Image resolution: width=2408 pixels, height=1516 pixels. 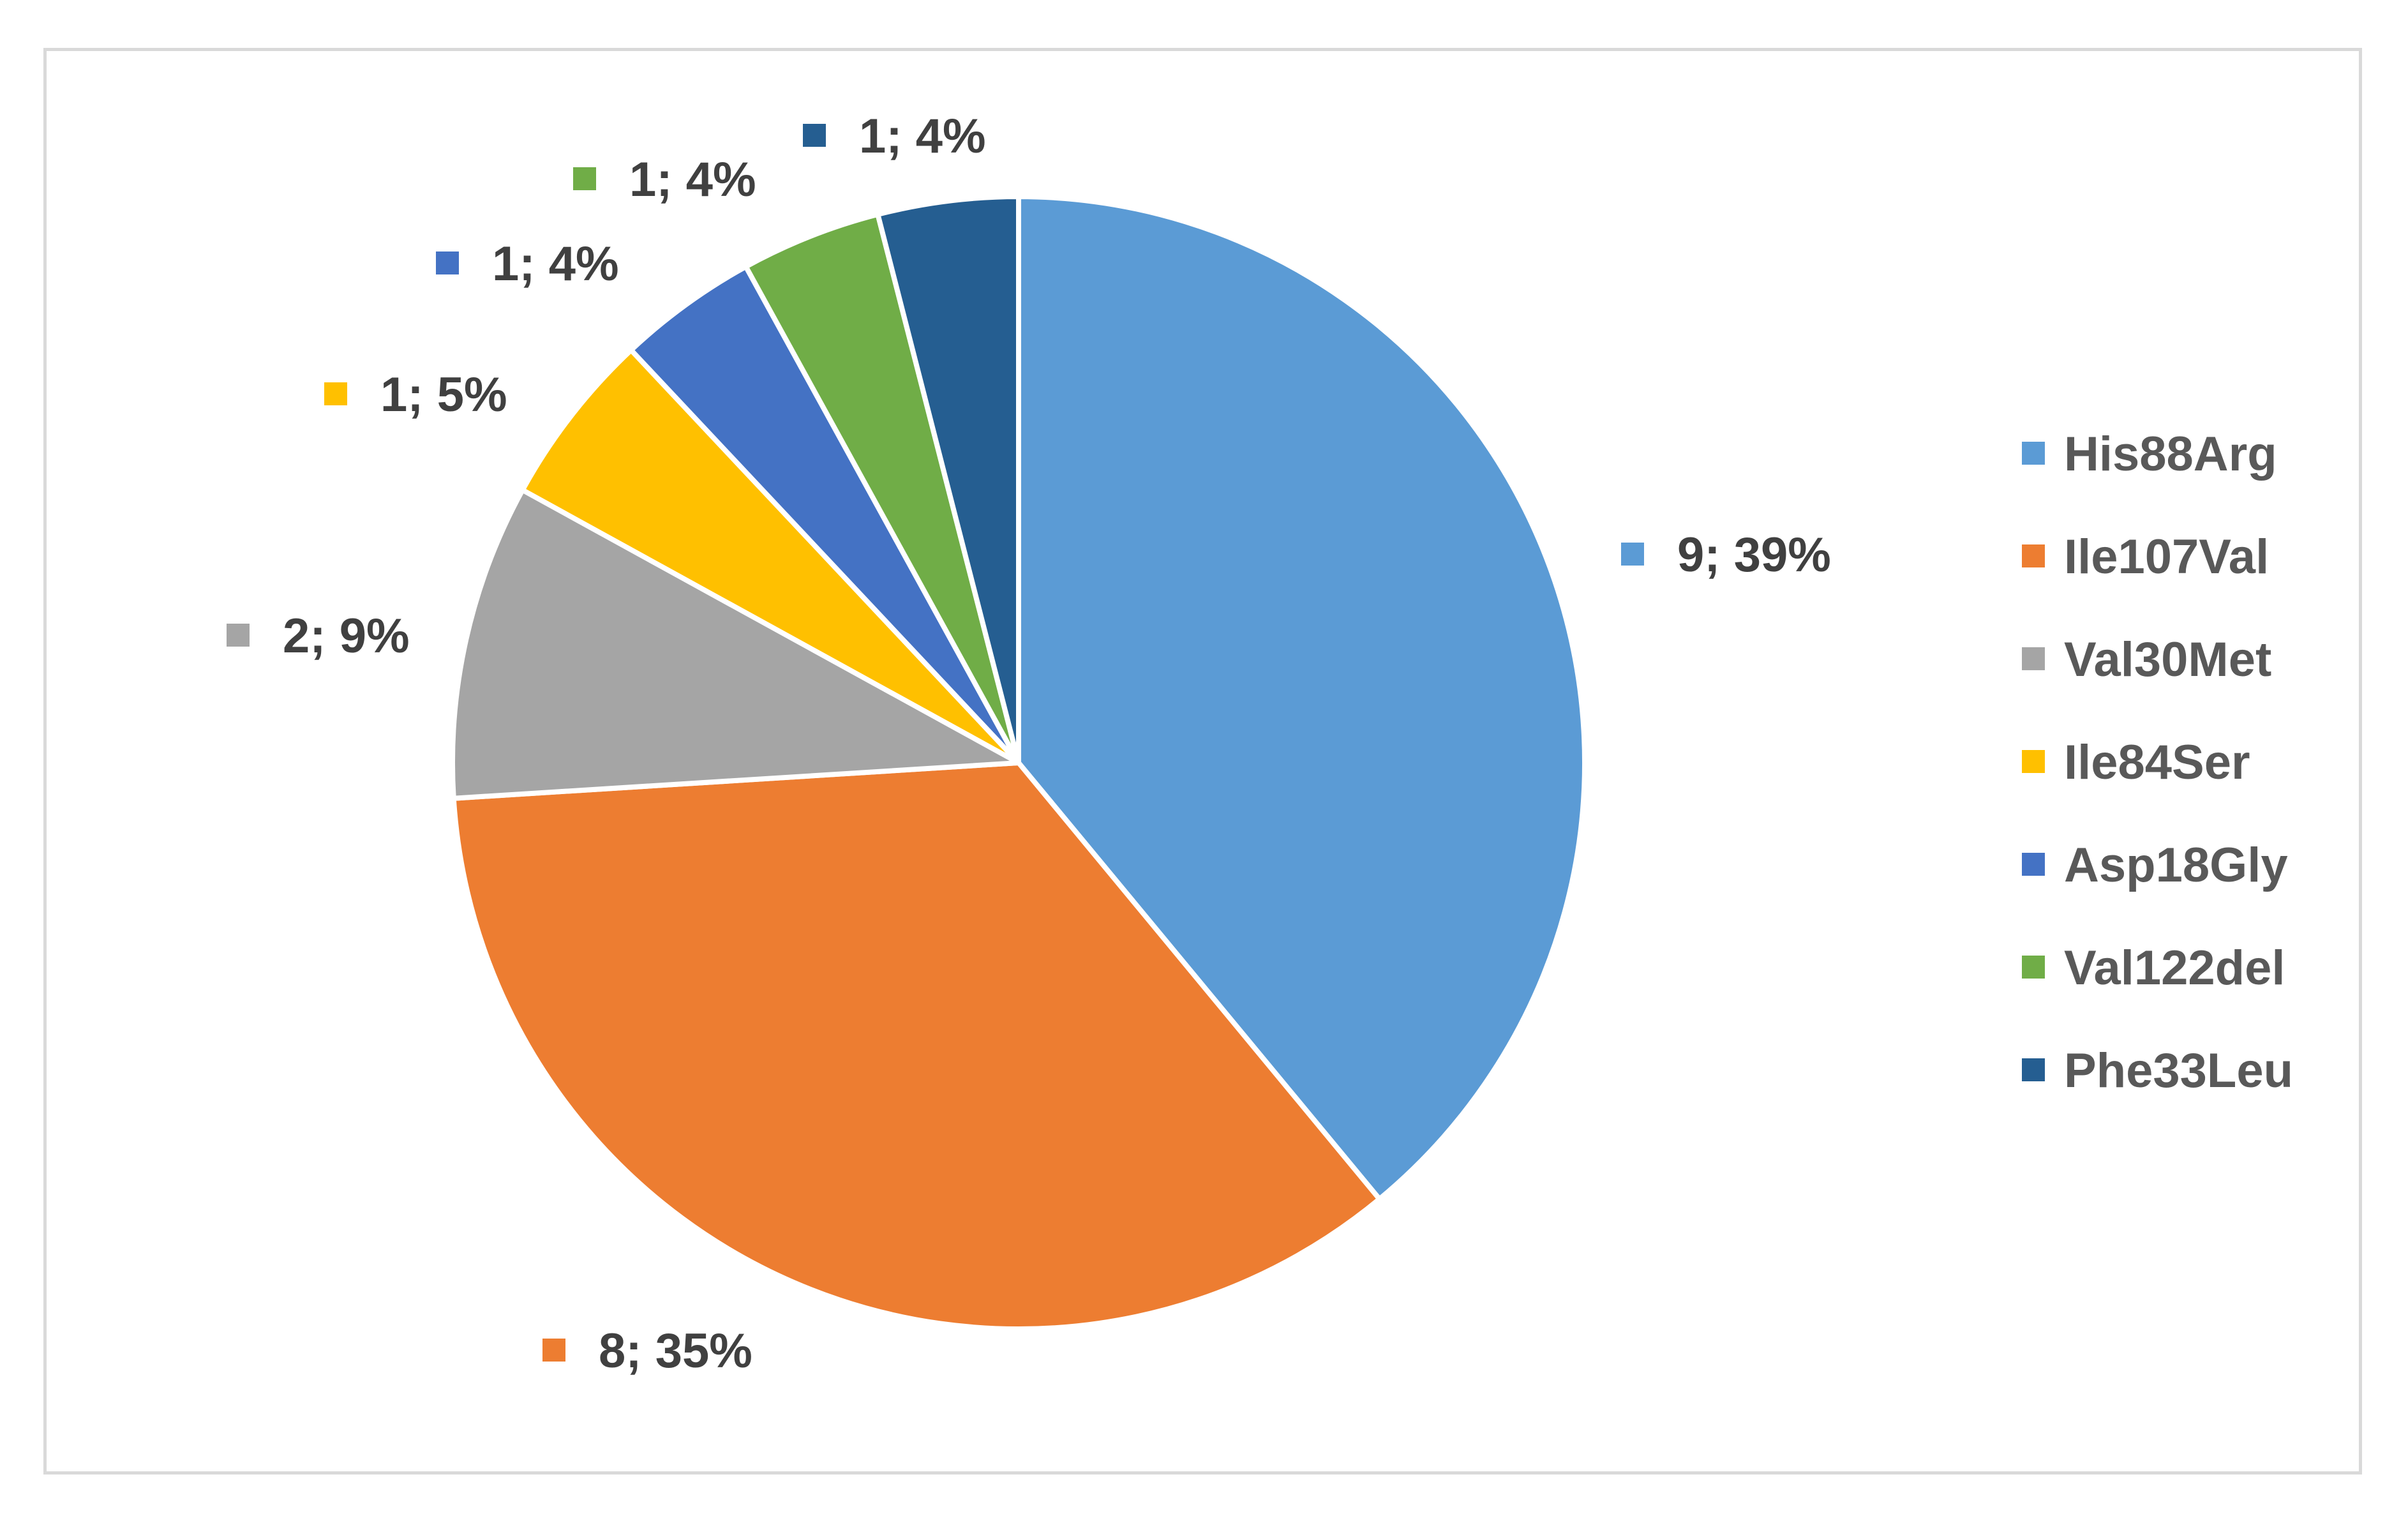 What do you see at coordinates (2178, 1071) in the screenshot?
I see `legend-label: Phe33Leu` at bounding box center [2178, 1071].